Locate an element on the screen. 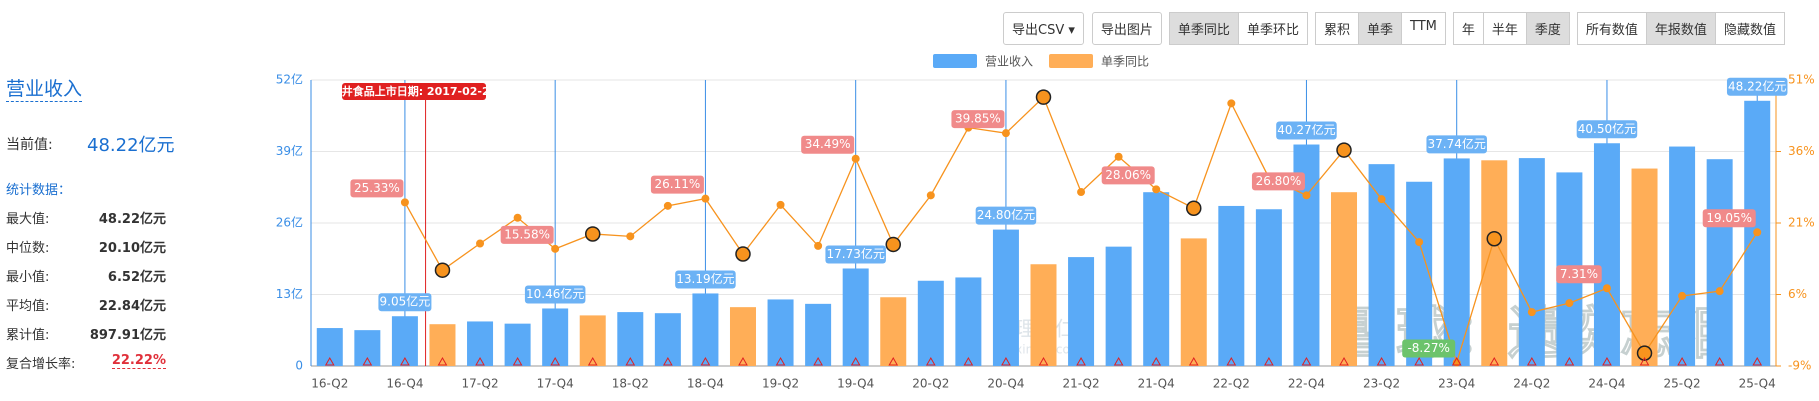 This screenshot has width=1819, height=401. y2-tick-label: 51% is located at coordinates (1801, 80).